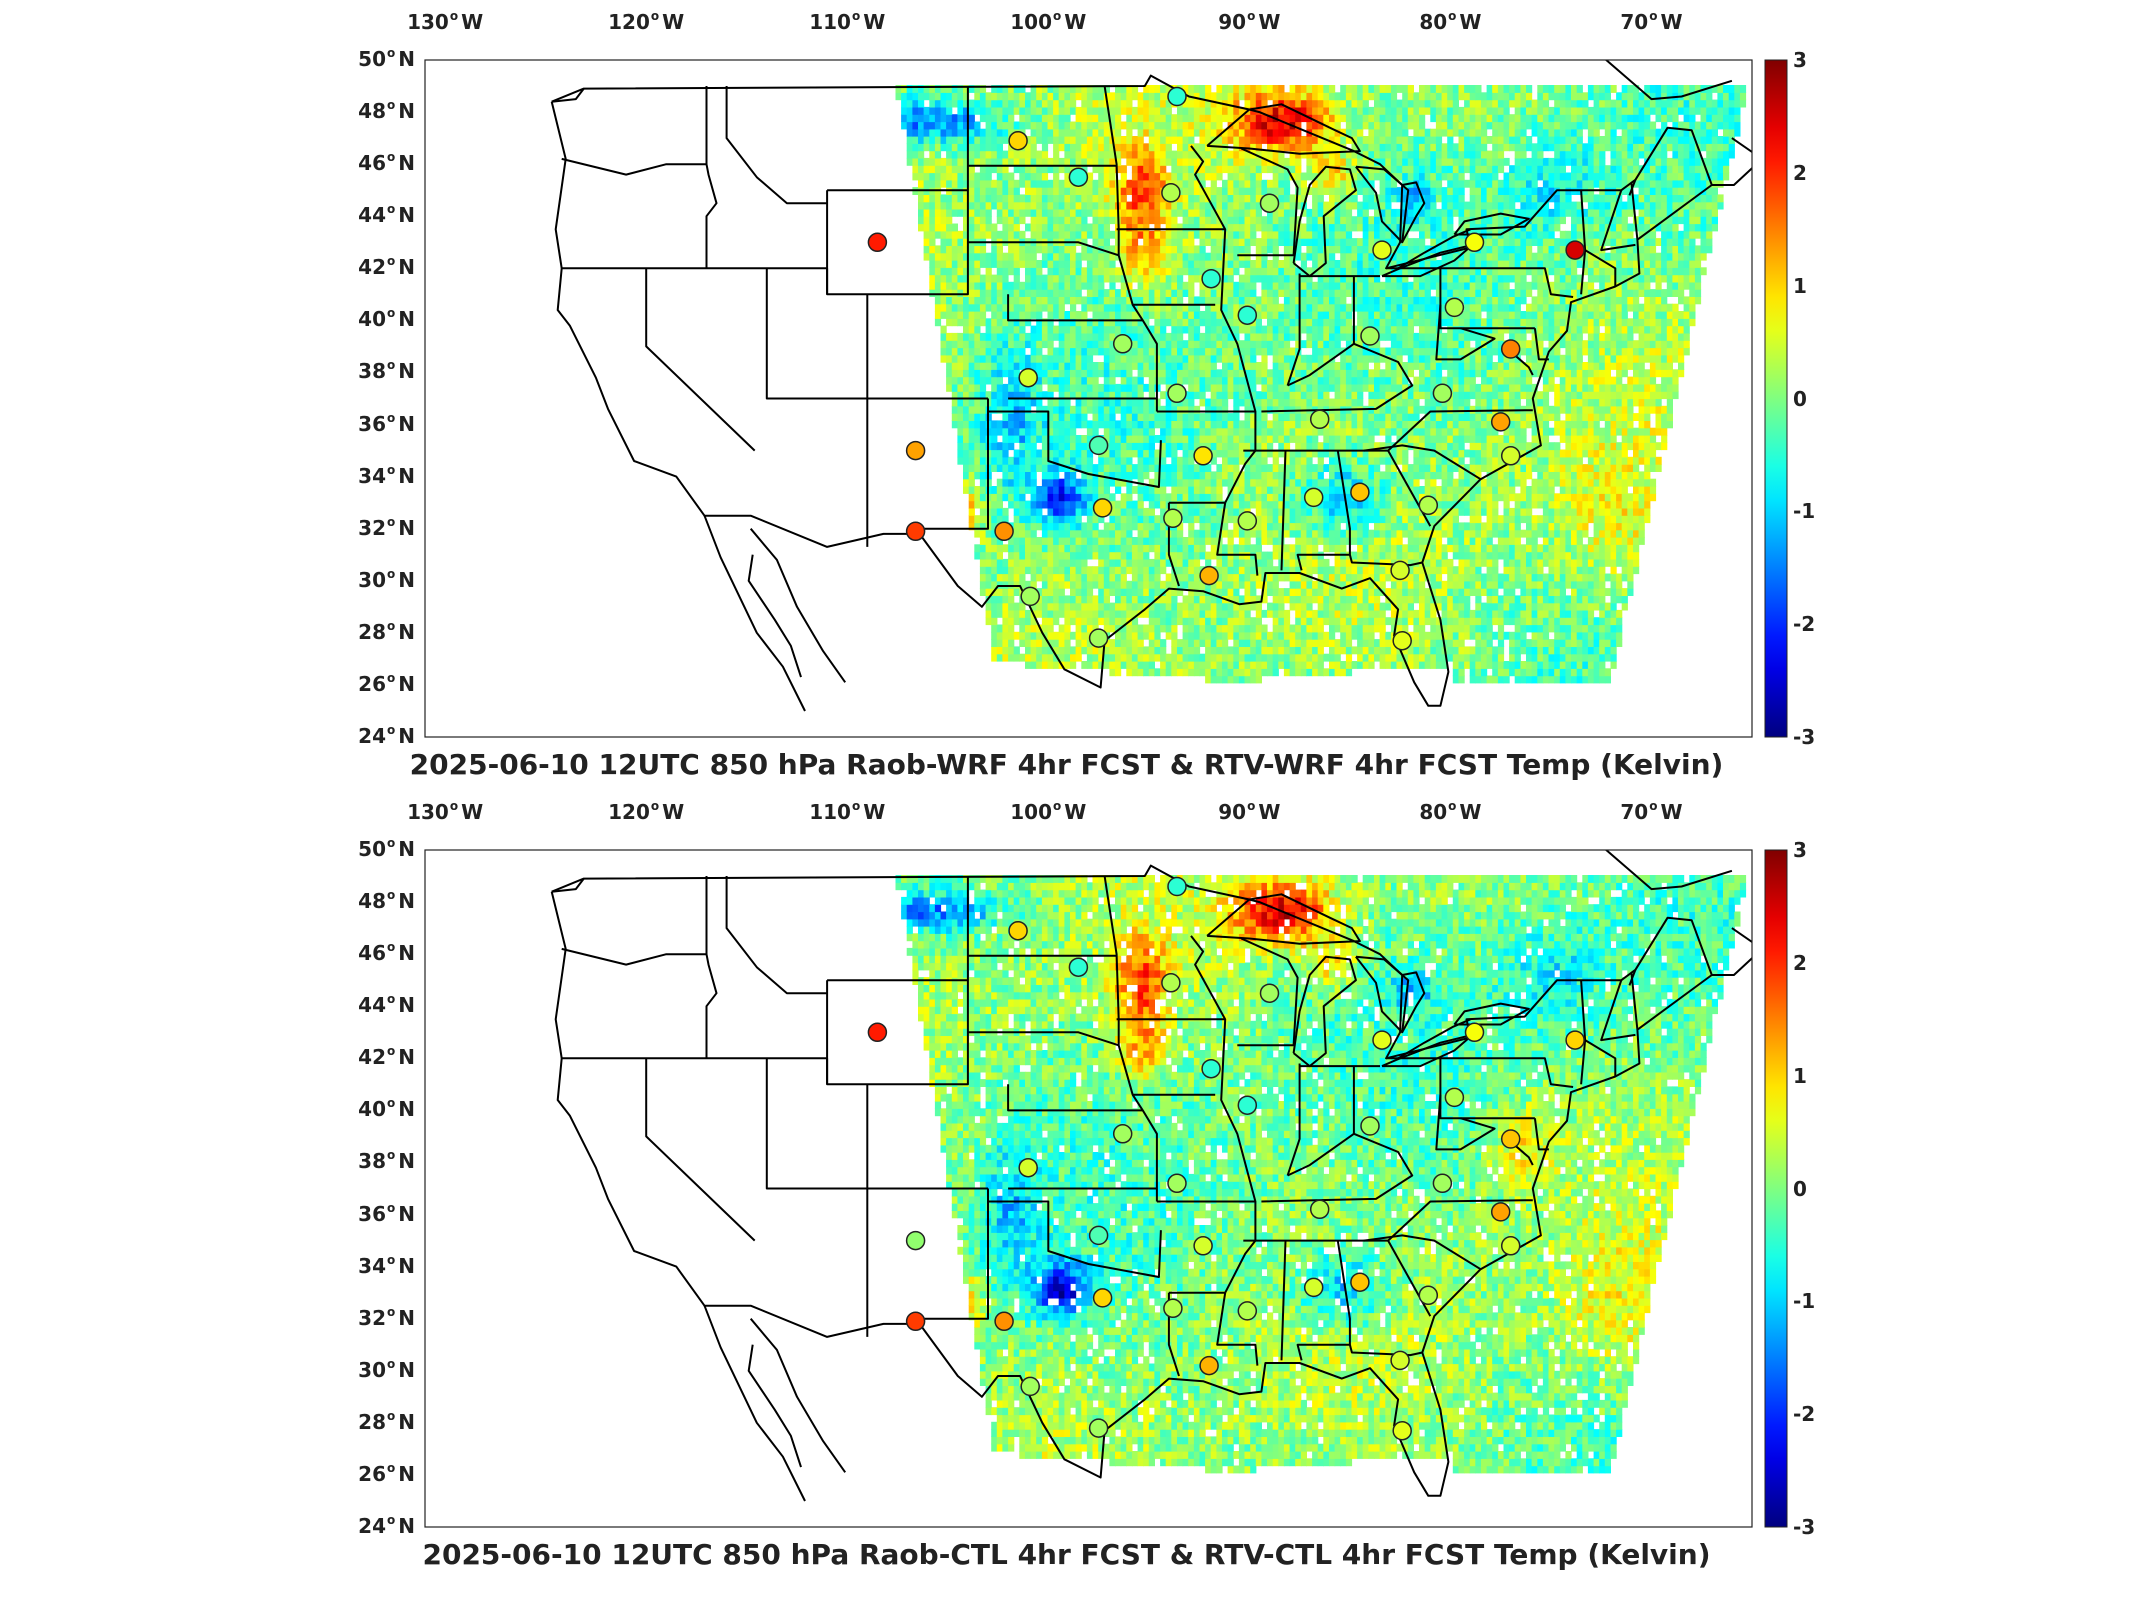 The height and width of the screenshot is (1600, 2133). What do you see at coordinates (1800, 850) in the screenshot?
I see `colorbar-tick-label: 3` at bounding box center [1800, 850].